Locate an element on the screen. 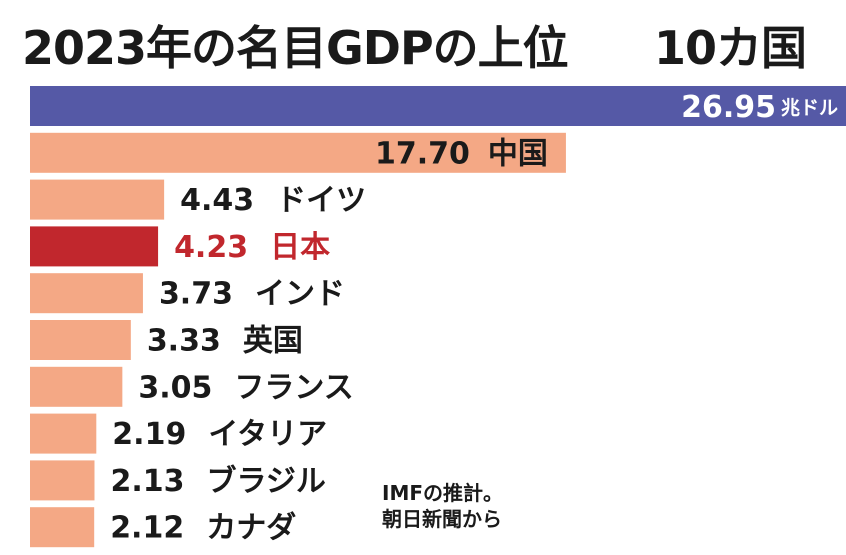 The image size is (846, 555). bar-category-label-4: 日本 is located at coordinates (300, 247).